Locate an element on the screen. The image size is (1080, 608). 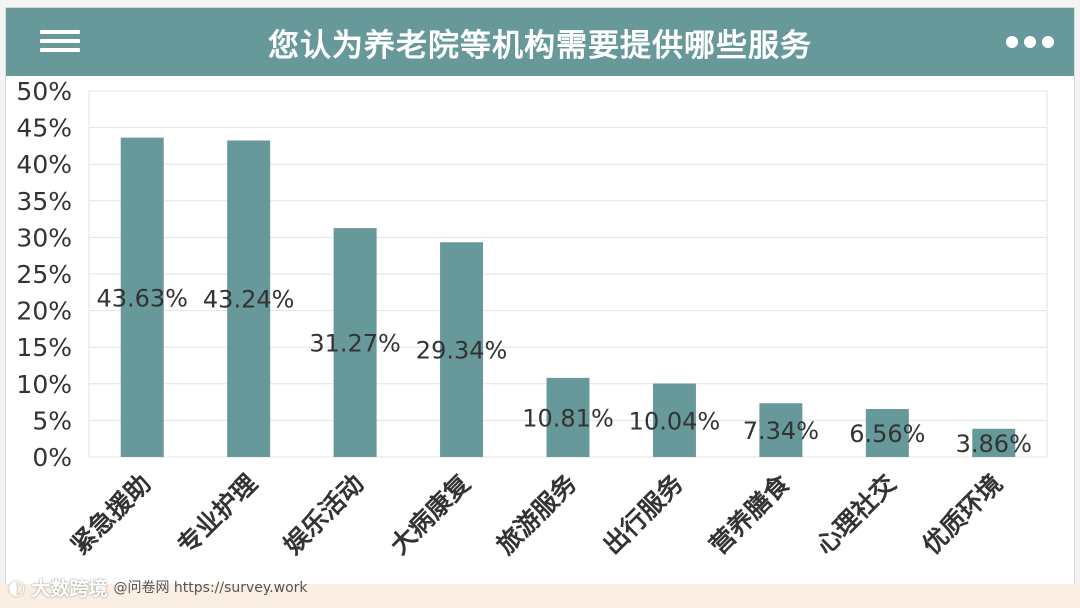
y-tick-label: 25% is located at coordinates (44, 274).